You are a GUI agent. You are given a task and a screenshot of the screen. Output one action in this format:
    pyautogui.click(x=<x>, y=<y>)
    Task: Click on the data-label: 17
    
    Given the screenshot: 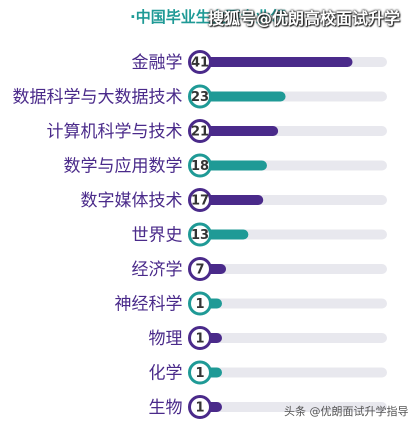 What is the action you would take?
    pyautogui.click(x=200, y=201)
    